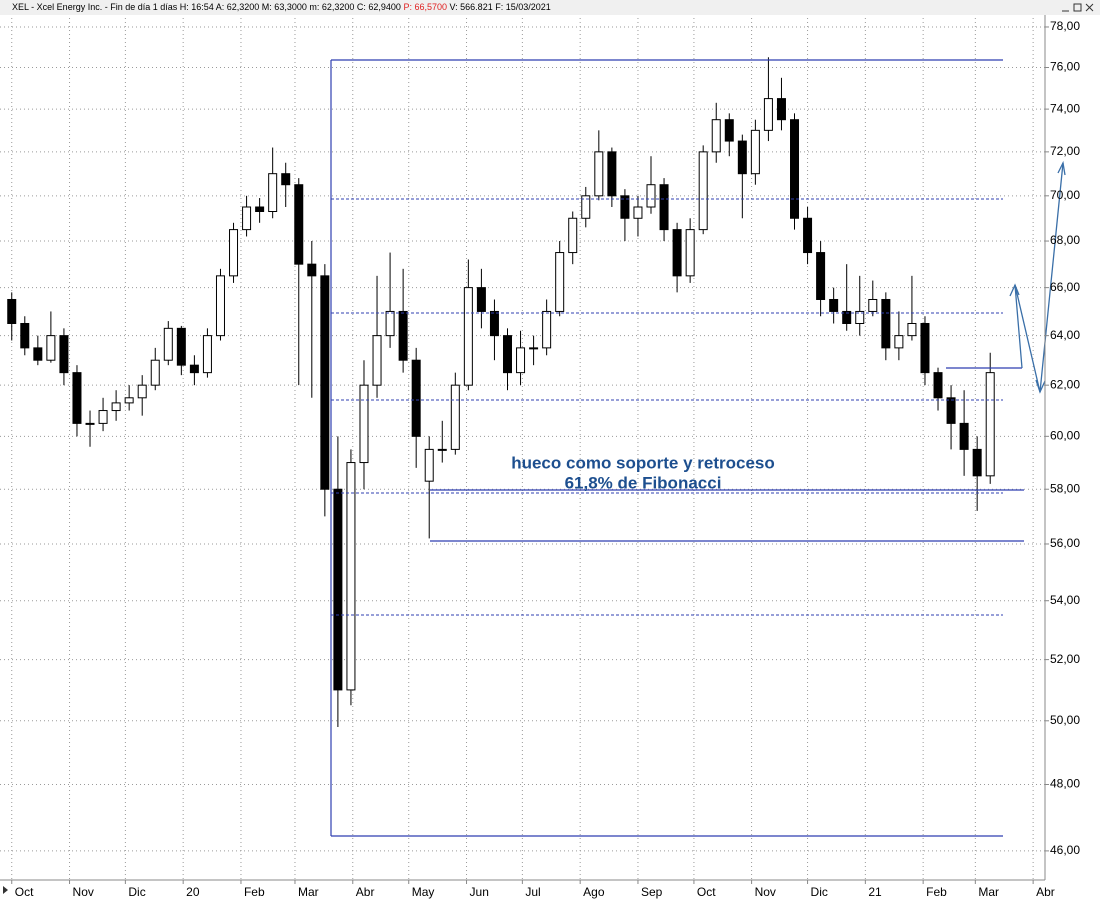 Image resolution: width=1100 pixels, height=899 pixels. Describe the element at coordinates (479, 892) in the screenshot. I see `x-tick-label: Jun` at that location.